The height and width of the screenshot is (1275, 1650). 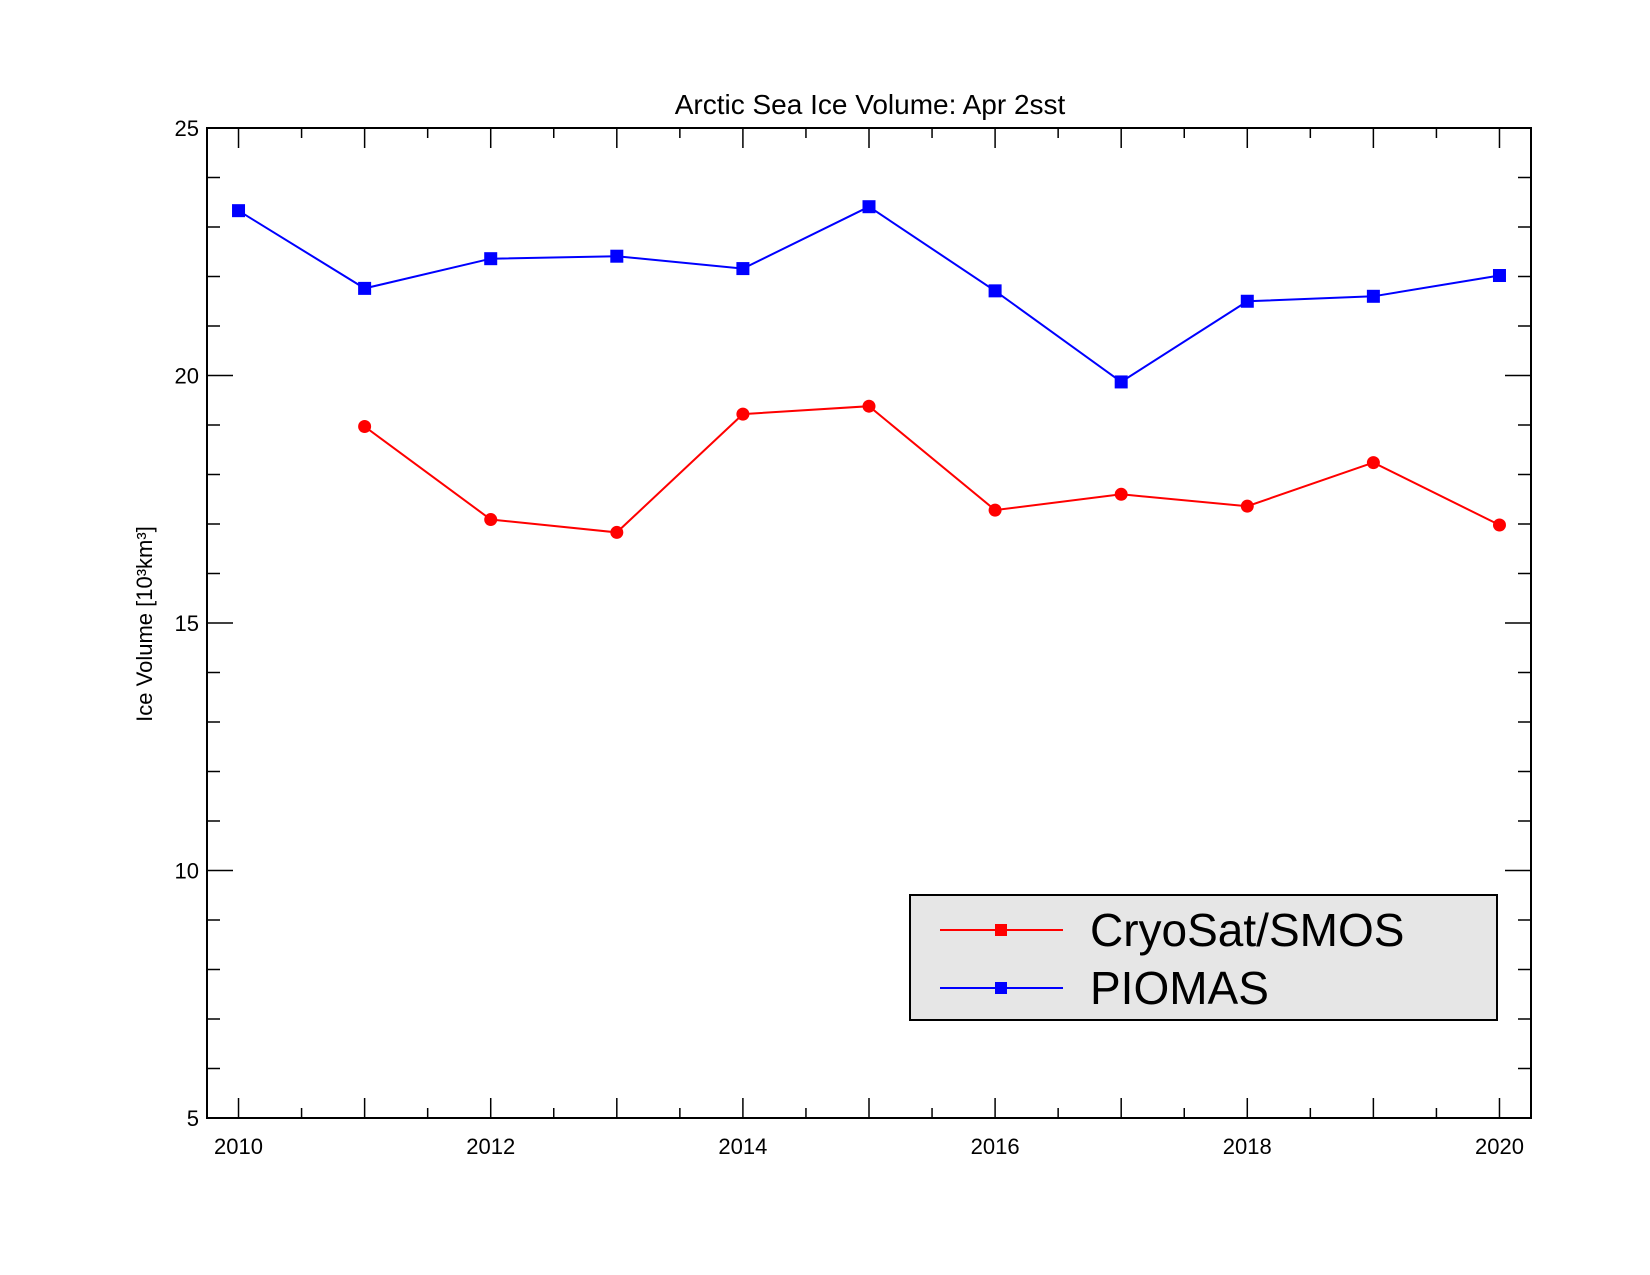 What do you see at coordinates (870, 104) in the screenshot?
I see `chart-title: Arctic Sea Ice Volume: Apr 2sst` at bounding box center [870, 104].